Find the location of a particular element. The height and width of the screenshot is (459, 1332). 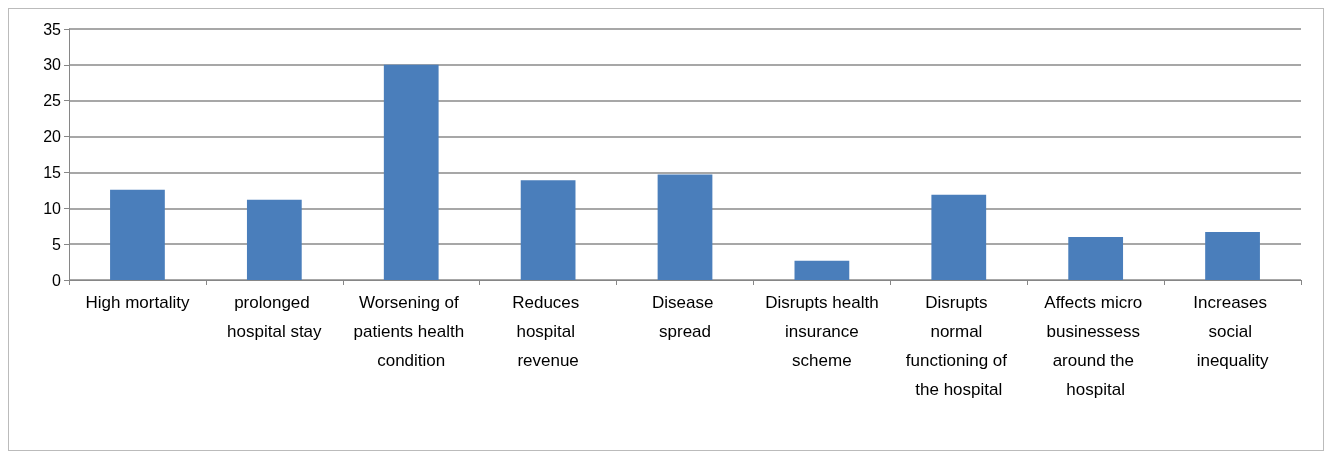

y-tick-label: 30 is located at coordinates (52, 65).